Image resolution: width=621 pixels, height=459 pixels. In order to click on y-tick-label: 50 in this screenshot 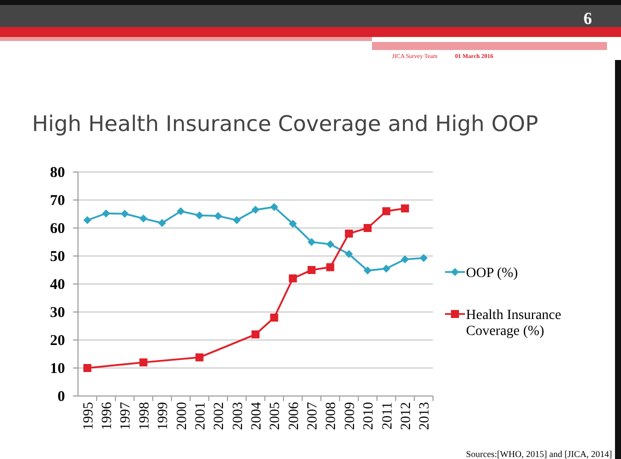, I will do `click(57, 257)`.